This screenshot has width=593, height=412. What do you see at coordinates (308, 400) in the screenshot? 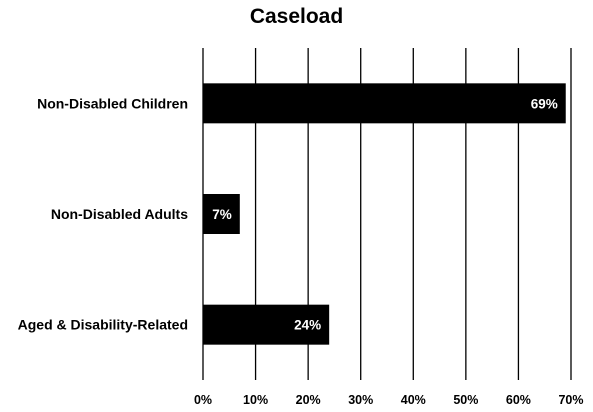
I see `x-tick-label-20: 20%` at bounding box center [308, 400].